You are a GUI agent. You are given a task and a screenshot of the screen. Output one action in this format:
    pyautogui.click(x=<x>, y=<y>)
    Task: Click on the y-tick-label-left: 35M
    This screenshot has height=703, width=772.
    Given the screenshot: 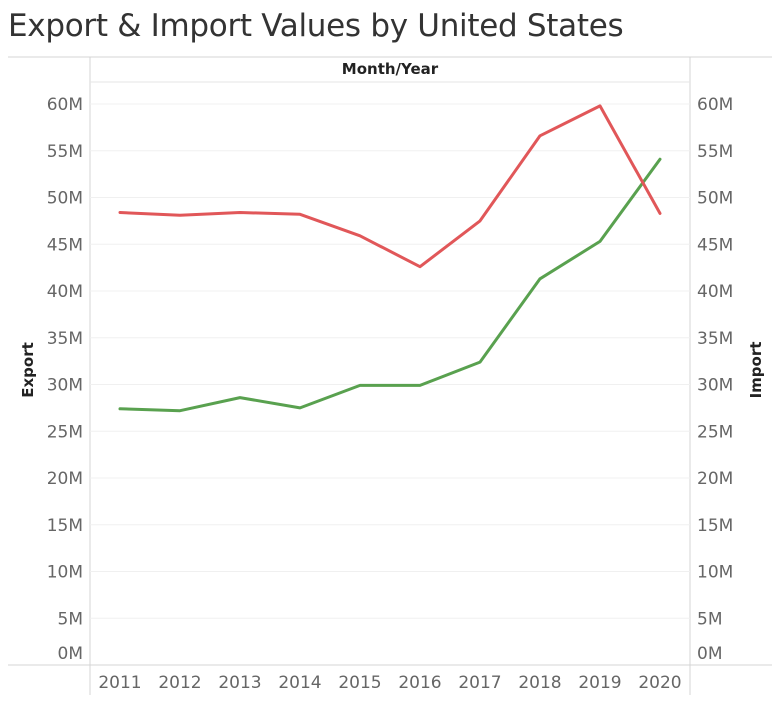 What is the action you would take?
    pyautogui.click(x=65, y=339)
    